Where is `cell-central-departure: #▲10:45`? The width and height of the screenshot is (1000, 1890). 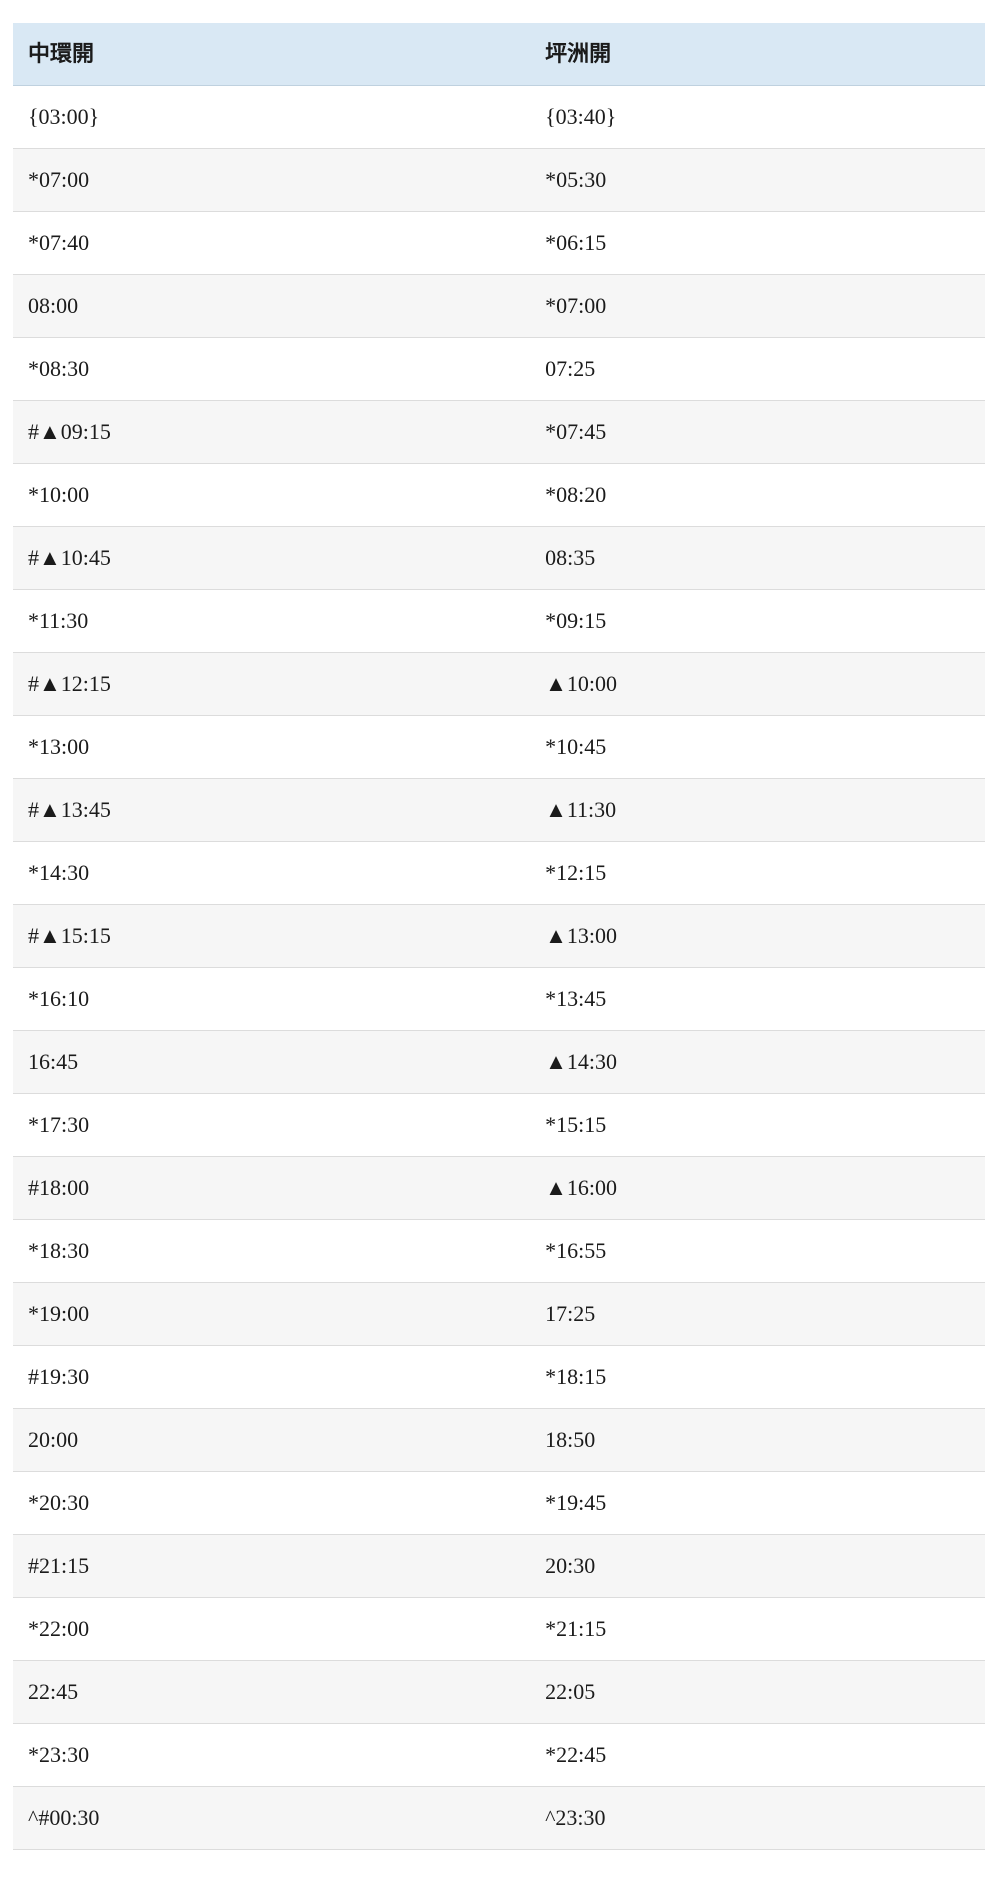 cell-central-departure: #▲10:45 is located at coordinates (272, 558).